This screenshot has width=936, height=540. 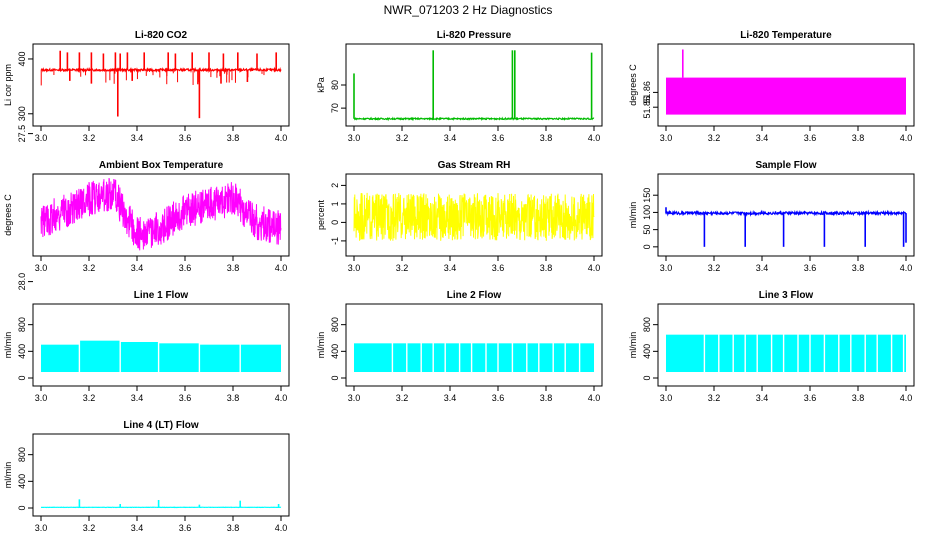 What do you see at coordinates (321, 214) in the screenshot?
I see `y-axis-label: percent` at bounding box center [321, 214].